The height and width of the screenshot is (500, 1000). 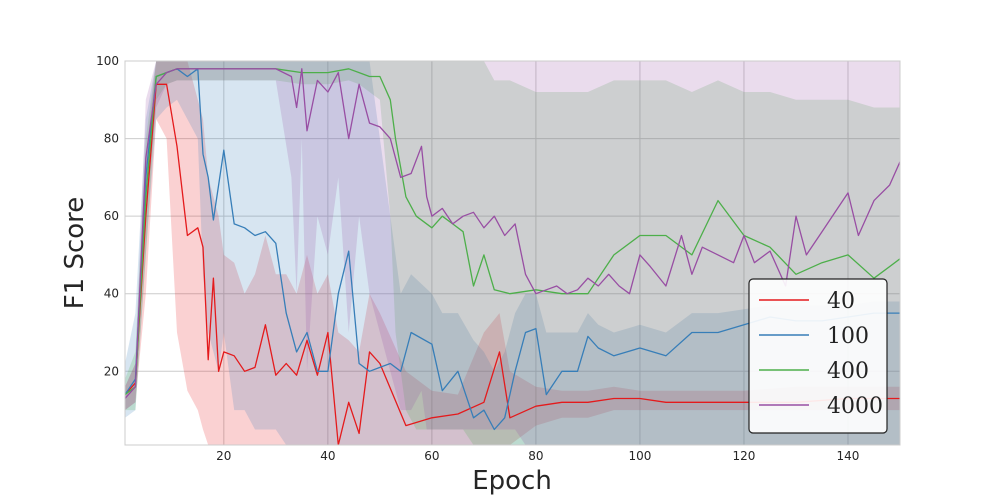 I want to click on y-tick-label: 100, so click(x=107, y=61).